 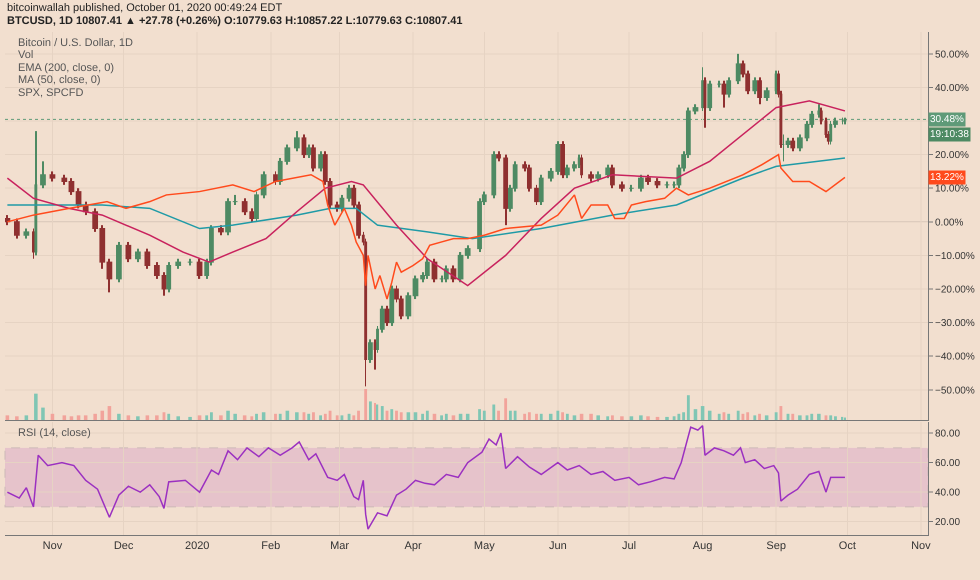 I want to click on y-tick-label: 20.00, so click(x=947, y=522).